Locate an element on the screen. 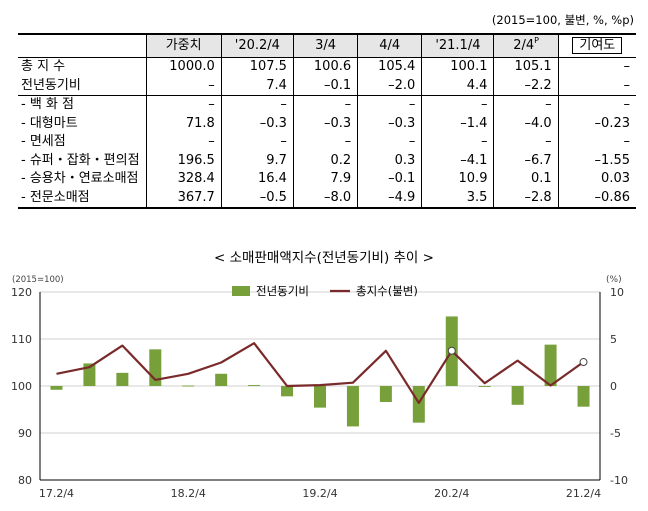  x-tick-label: 18.2/4 is located at coordinates (188, 493).